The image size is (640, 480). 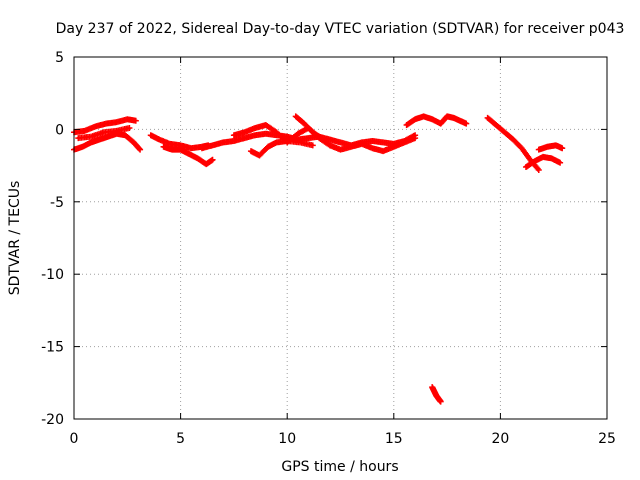 What do you see at coordinates (59, 130) in the screenshot?
I see `y-tick-label: 0` at bounding box center [59, 130].